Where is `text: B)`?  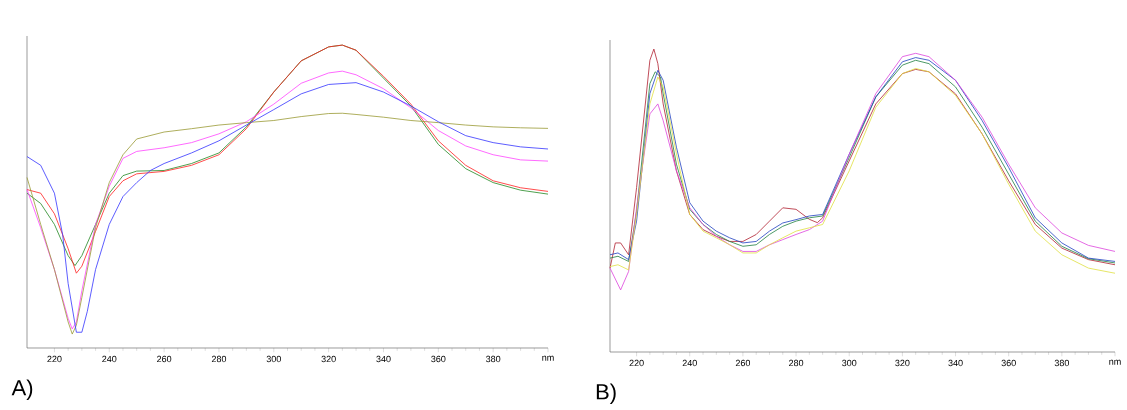
text: B) is located at coordinates (606, 393).